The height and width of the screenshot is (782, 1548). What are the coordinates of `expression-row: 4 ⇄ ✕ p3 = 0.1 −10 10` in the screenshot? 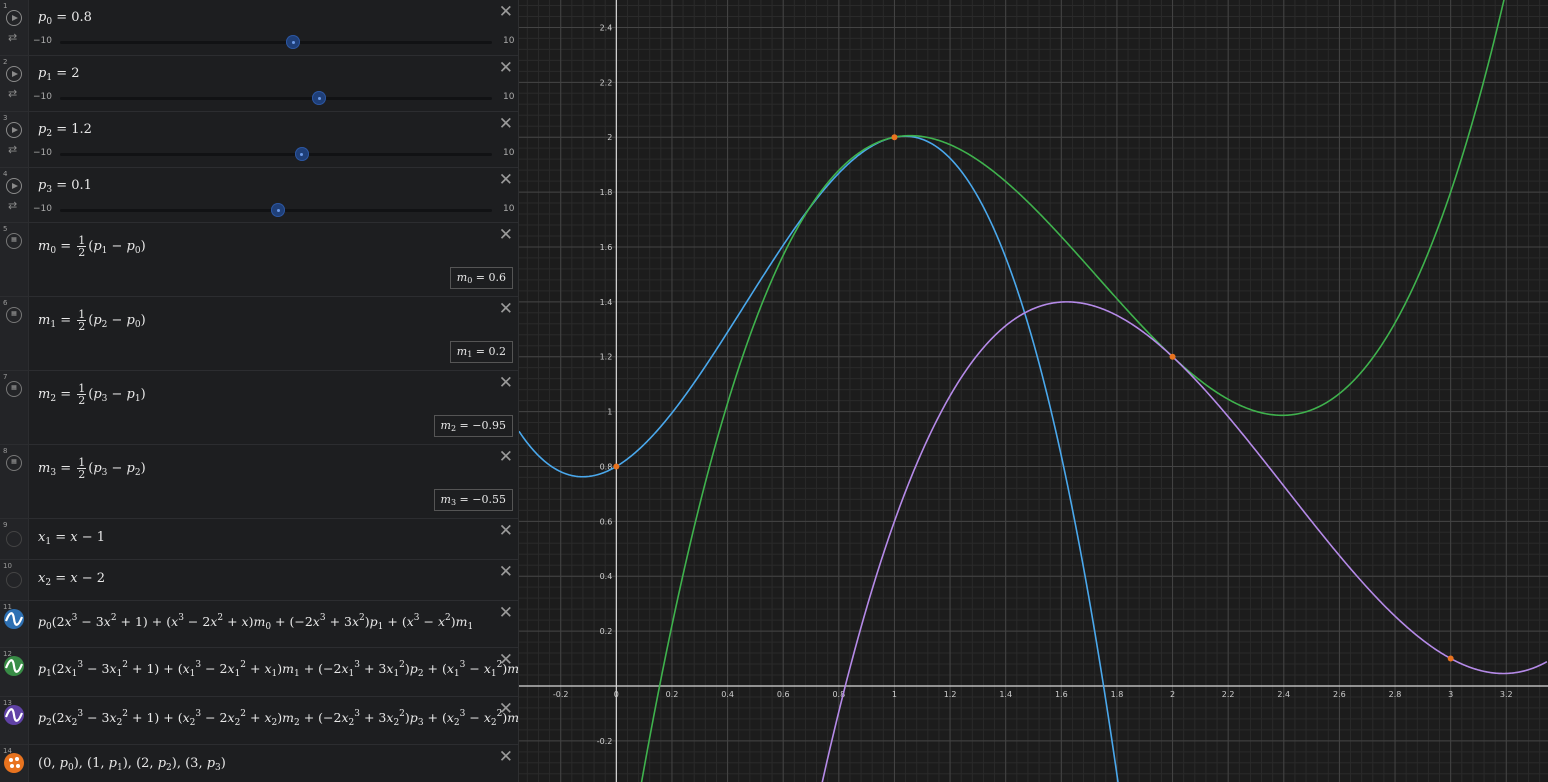 It's located at (259, 195).